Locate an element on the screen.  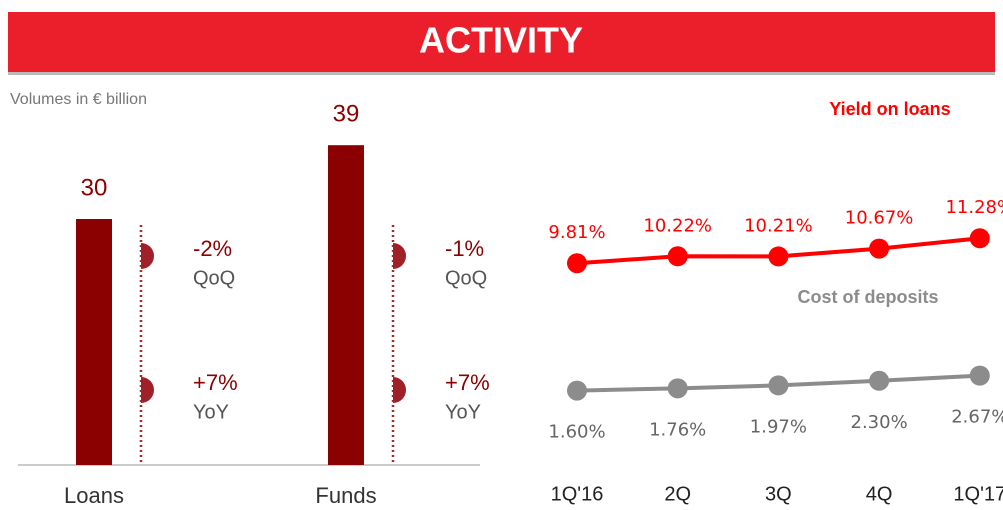
value-label: 39 is located at coordinates (346, 114).